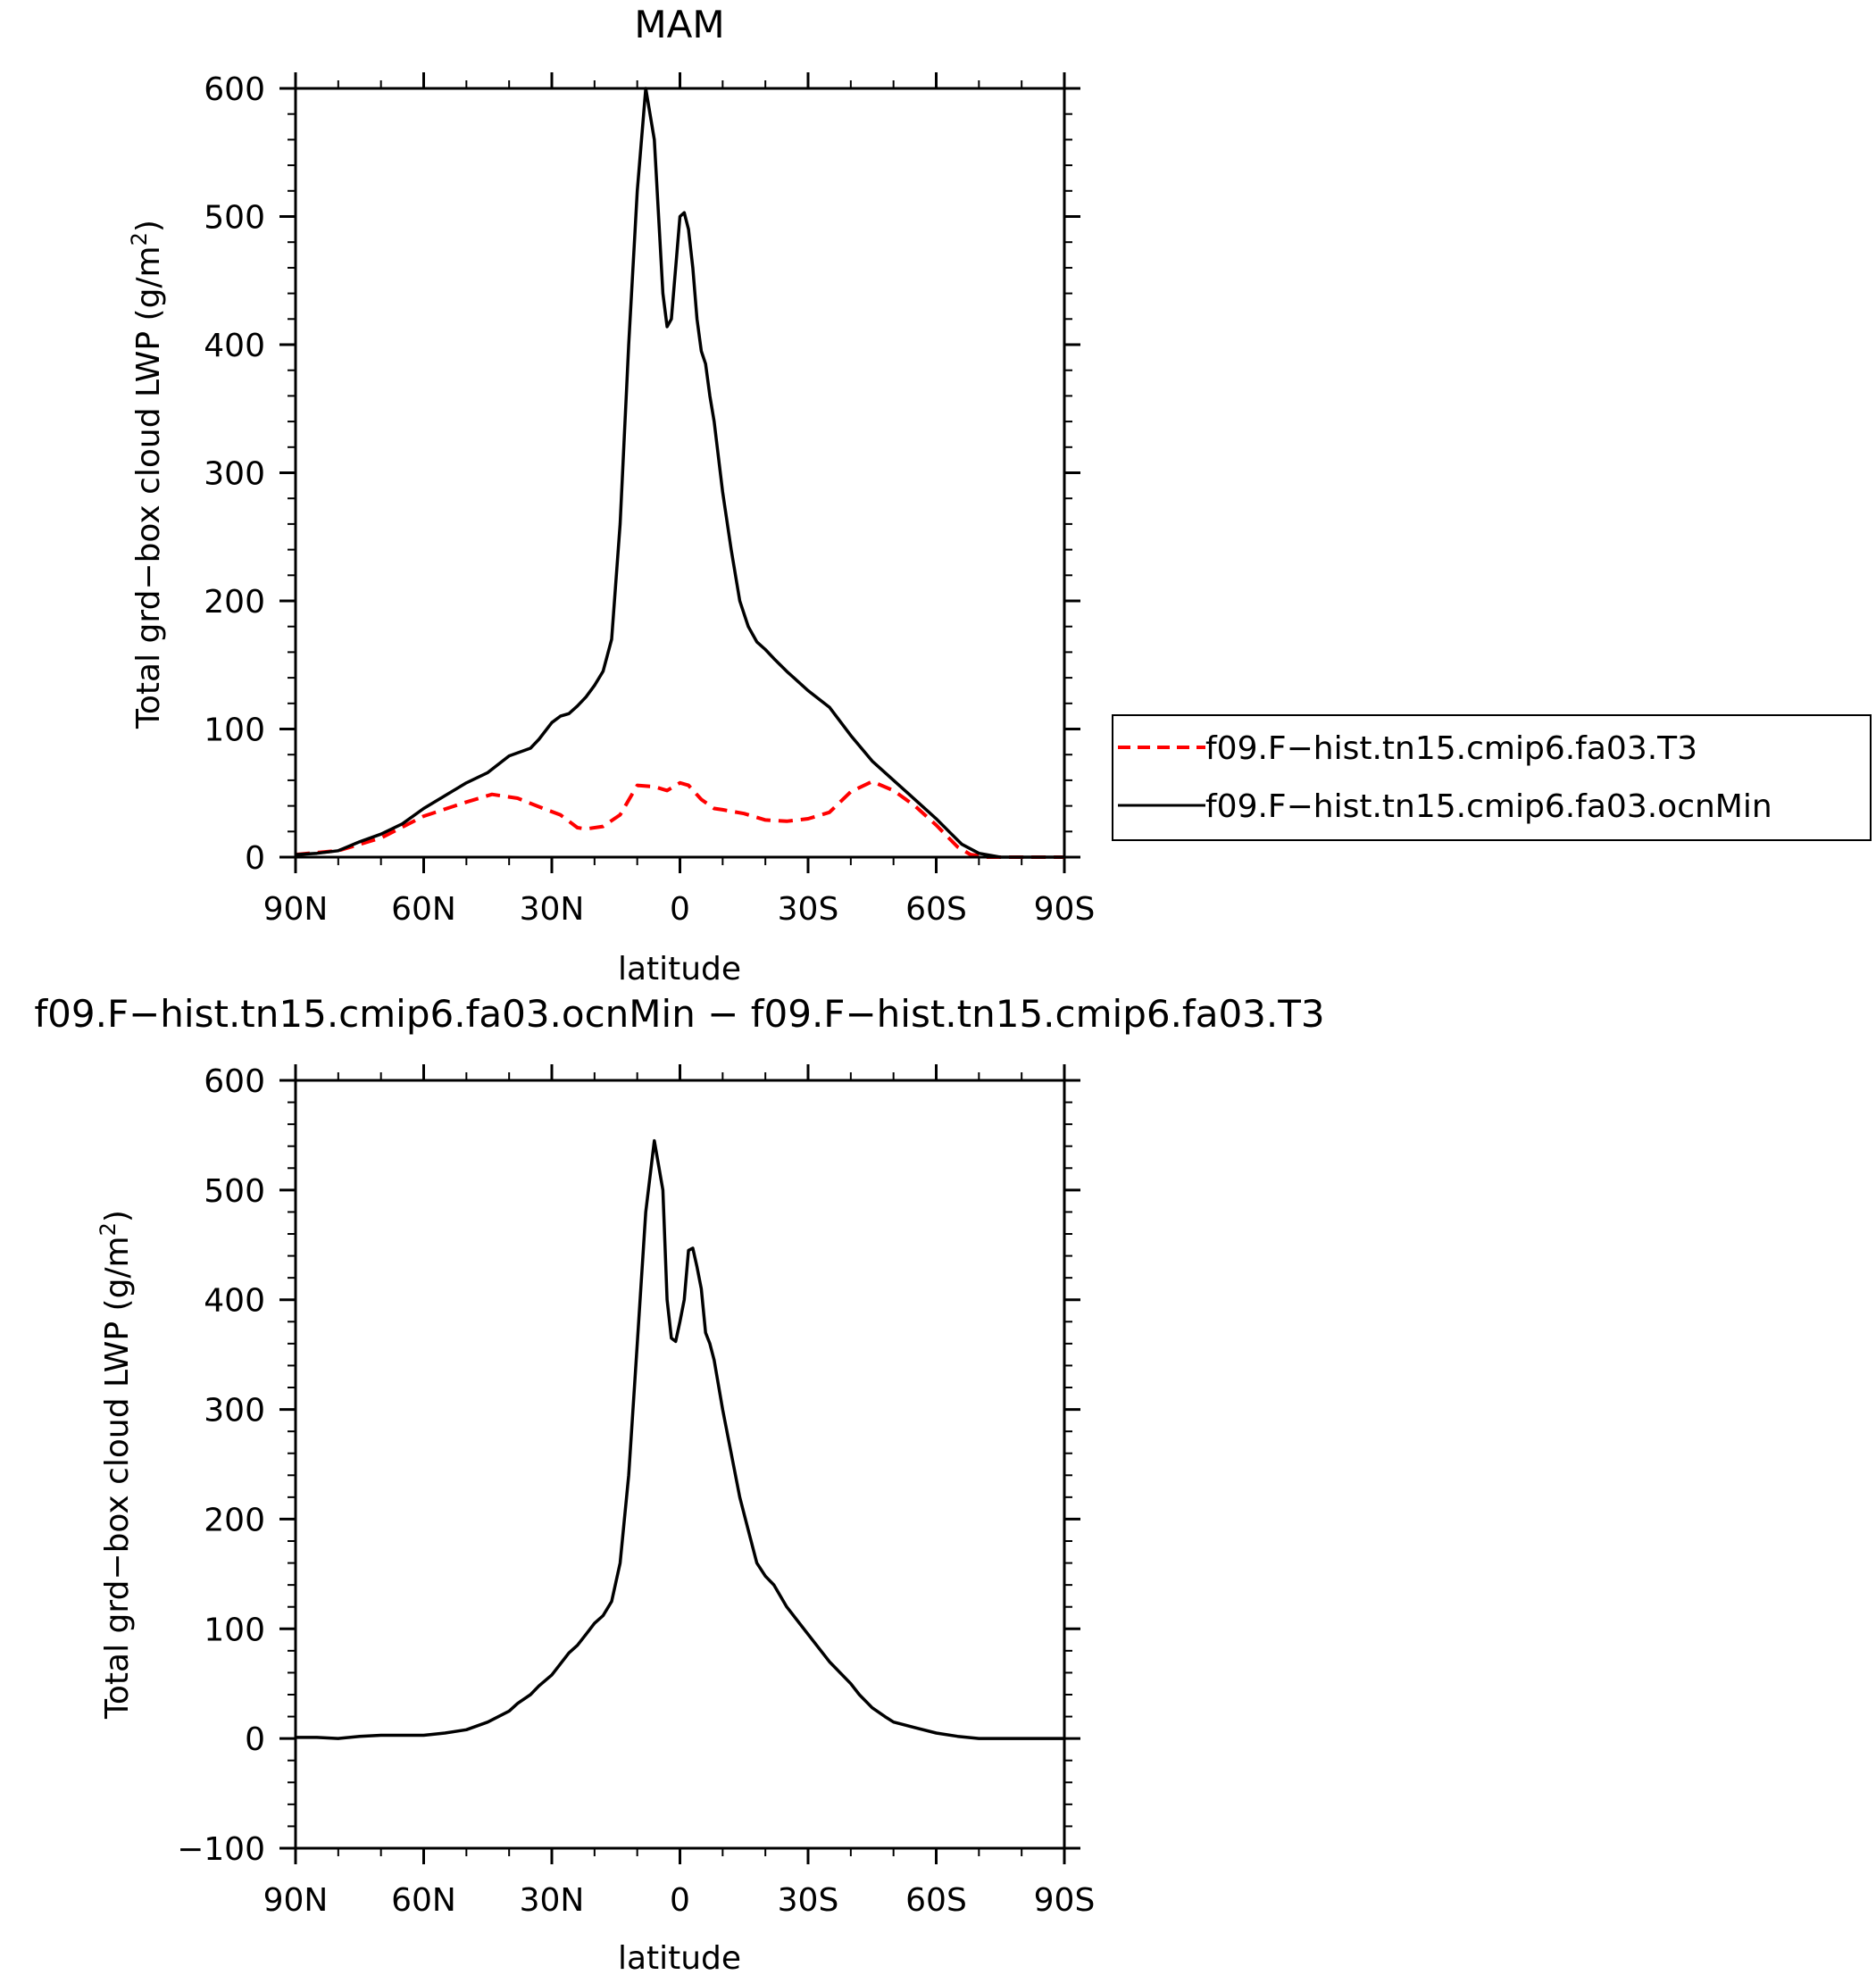 The width and height of the screenshot is (1876, 1975). Describe the element at coordinates (1488, 807) in the screenshot. I see `legend-label-ocnmin: f09.F−hist.tn15.cmip6.fa03.ocnMin` at that location.